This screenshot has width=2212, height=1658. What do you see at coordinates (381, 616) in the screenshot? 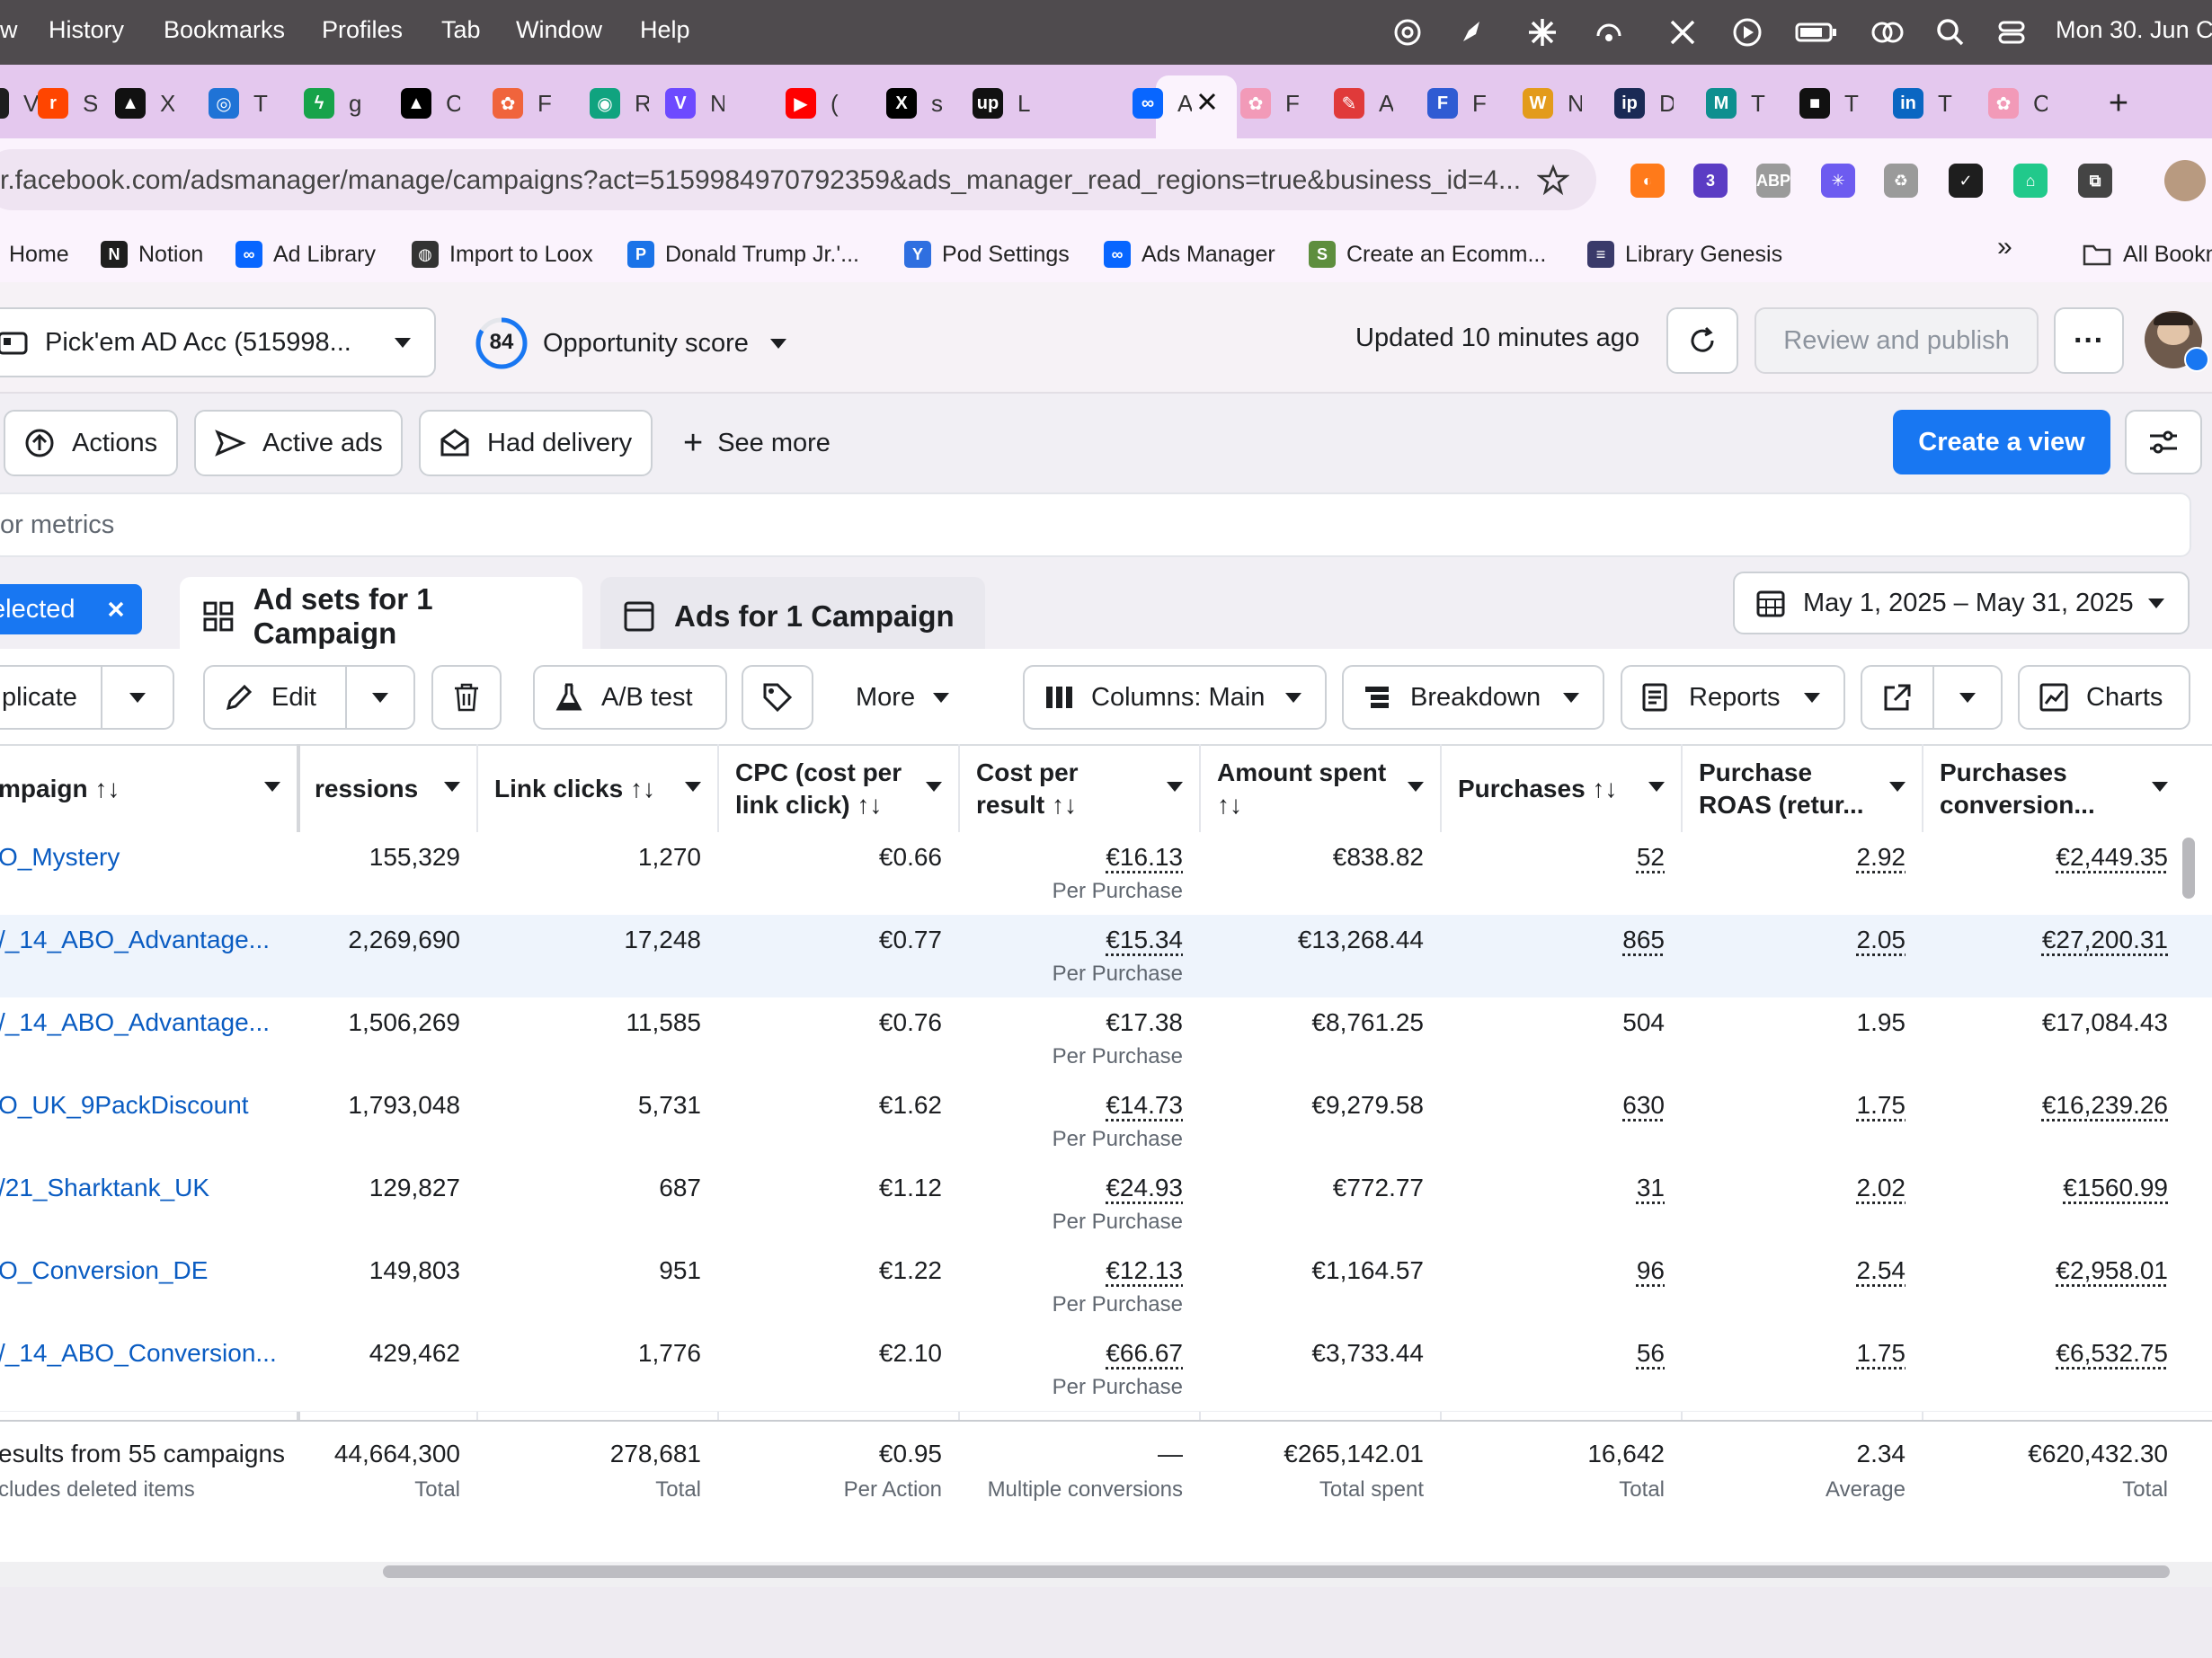
I see `tab-ad-sets: Ad sets for 1 Campaign` at bounding box center [381, 616].